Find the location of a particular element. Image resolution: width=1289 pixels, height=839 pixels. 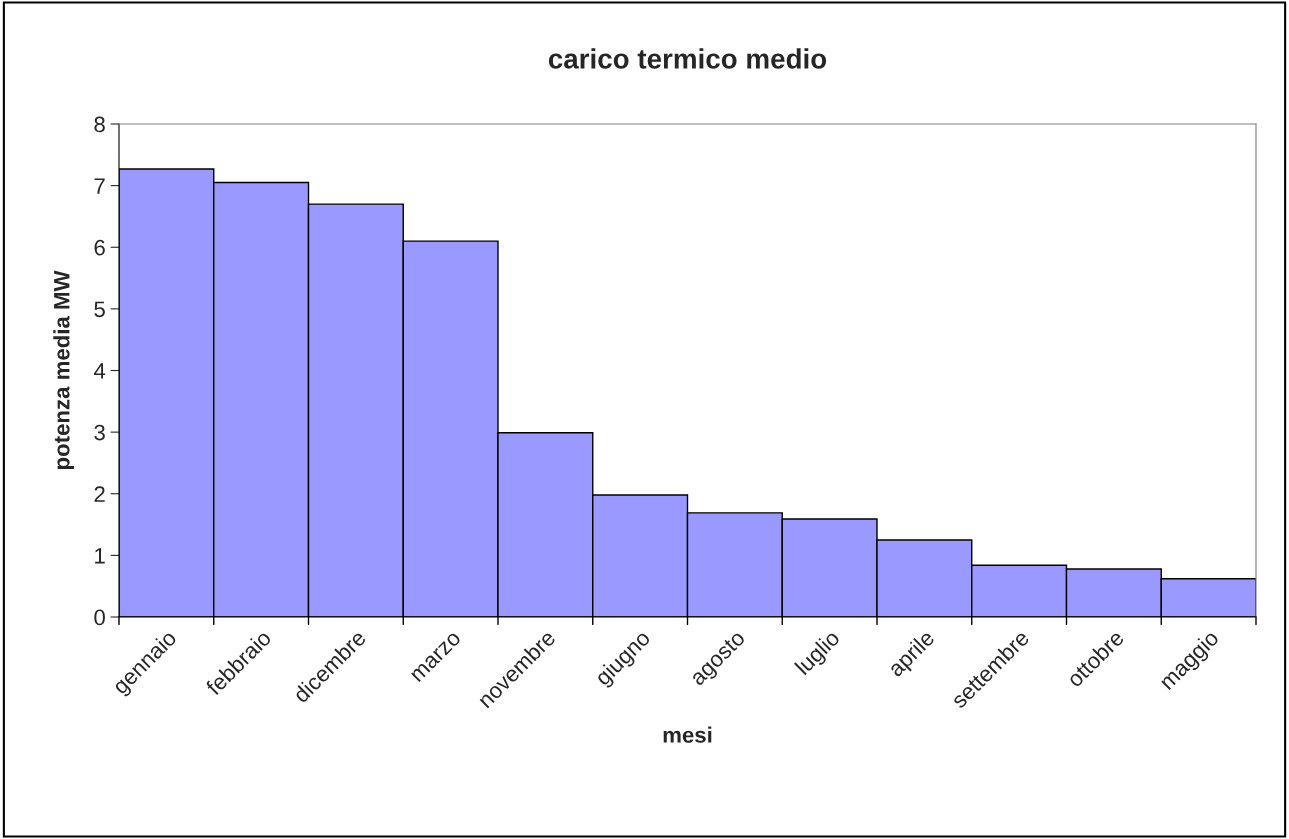

chart-title: carico termico medio is located at coordinates (687, 58).